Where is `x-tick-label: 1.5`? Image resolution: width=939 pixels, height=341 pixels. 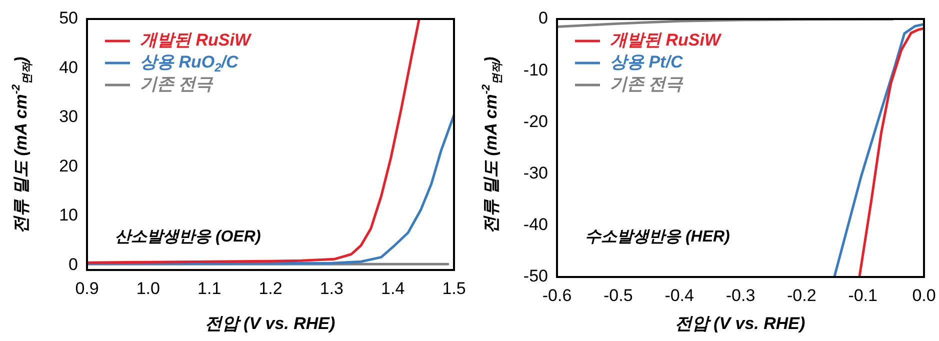
x-tick-label: 1.5 is located at coordinates (454, 288).